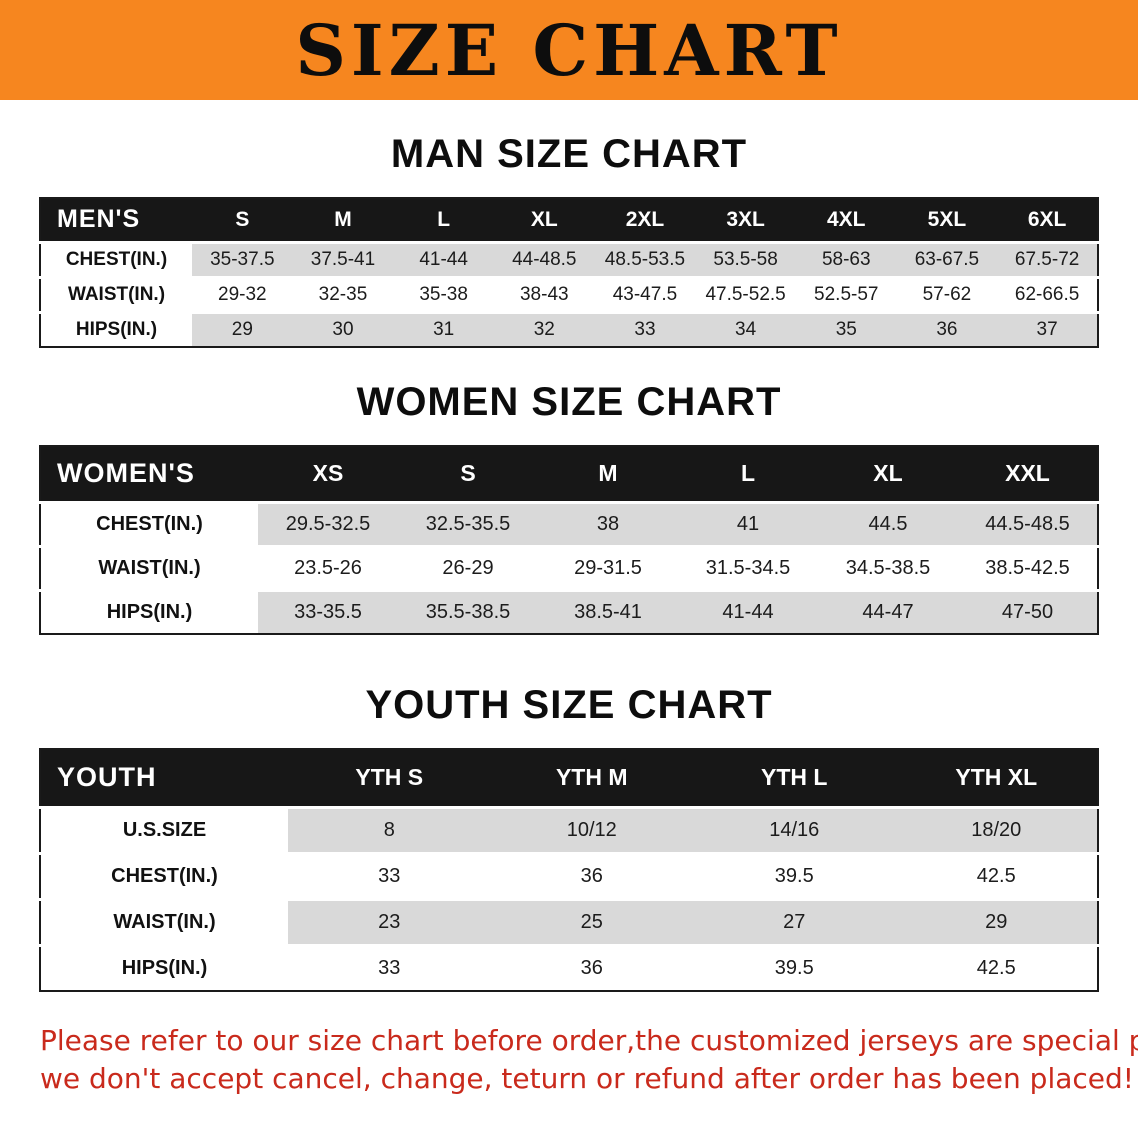 The image size is (1138, 1132). What do you see at coordinates (846, 259) in the screenshot?
I see `value-cell: 58-63` at bounding box center [846, 259].